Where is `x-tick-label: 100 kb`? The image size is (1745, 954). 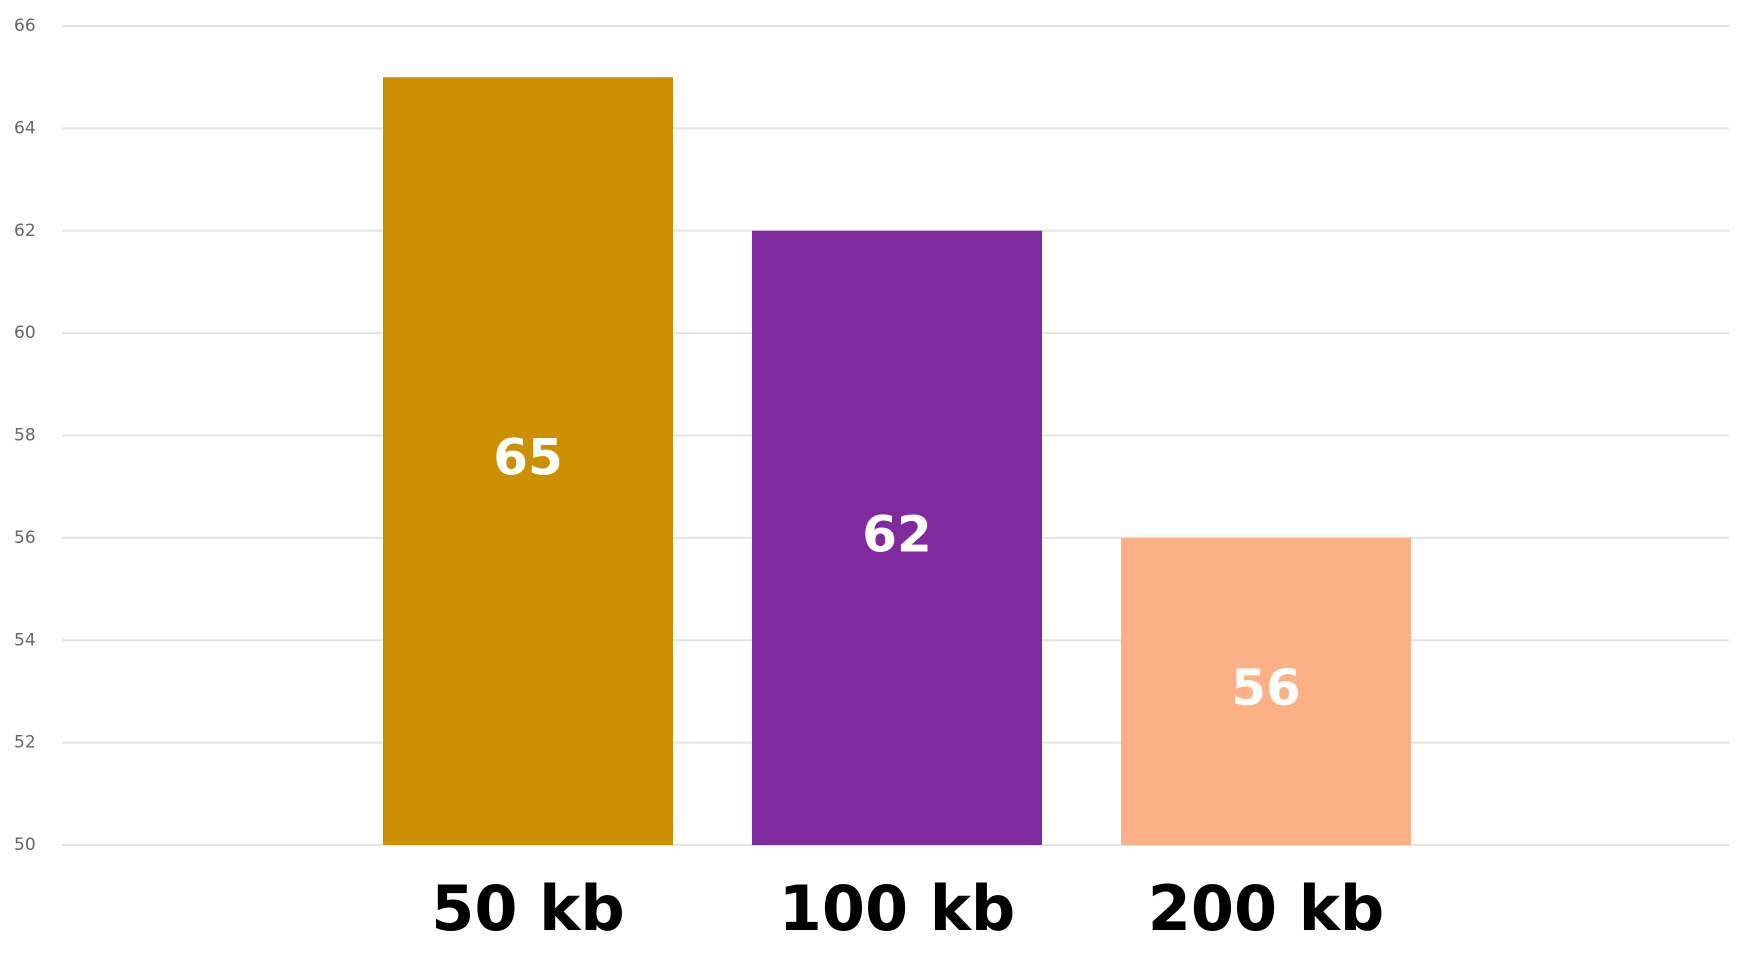 x-tick-label: 100 kb is located at coordinates (897, 908).